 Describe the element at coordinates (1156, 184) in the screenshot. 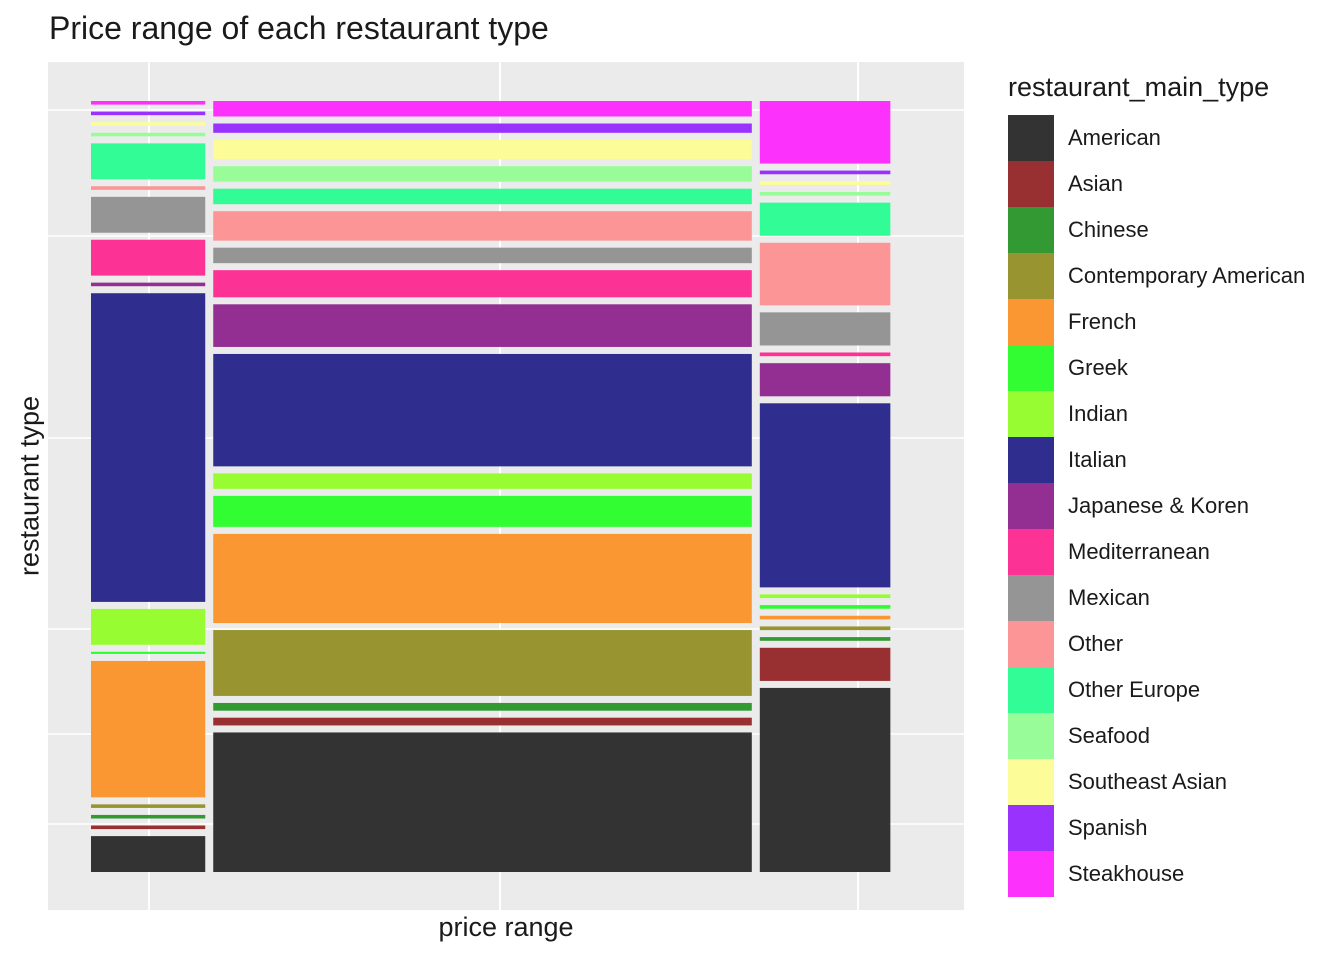

I see `legend-item: Asian` at that location.